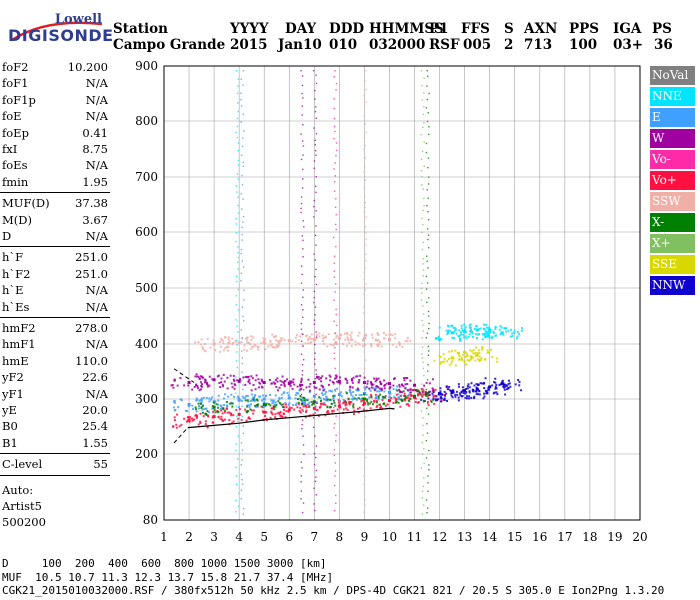 The width and height of the screenshot is (700, 600). I want to click on x-tick-label: 2, so click(189, 537).